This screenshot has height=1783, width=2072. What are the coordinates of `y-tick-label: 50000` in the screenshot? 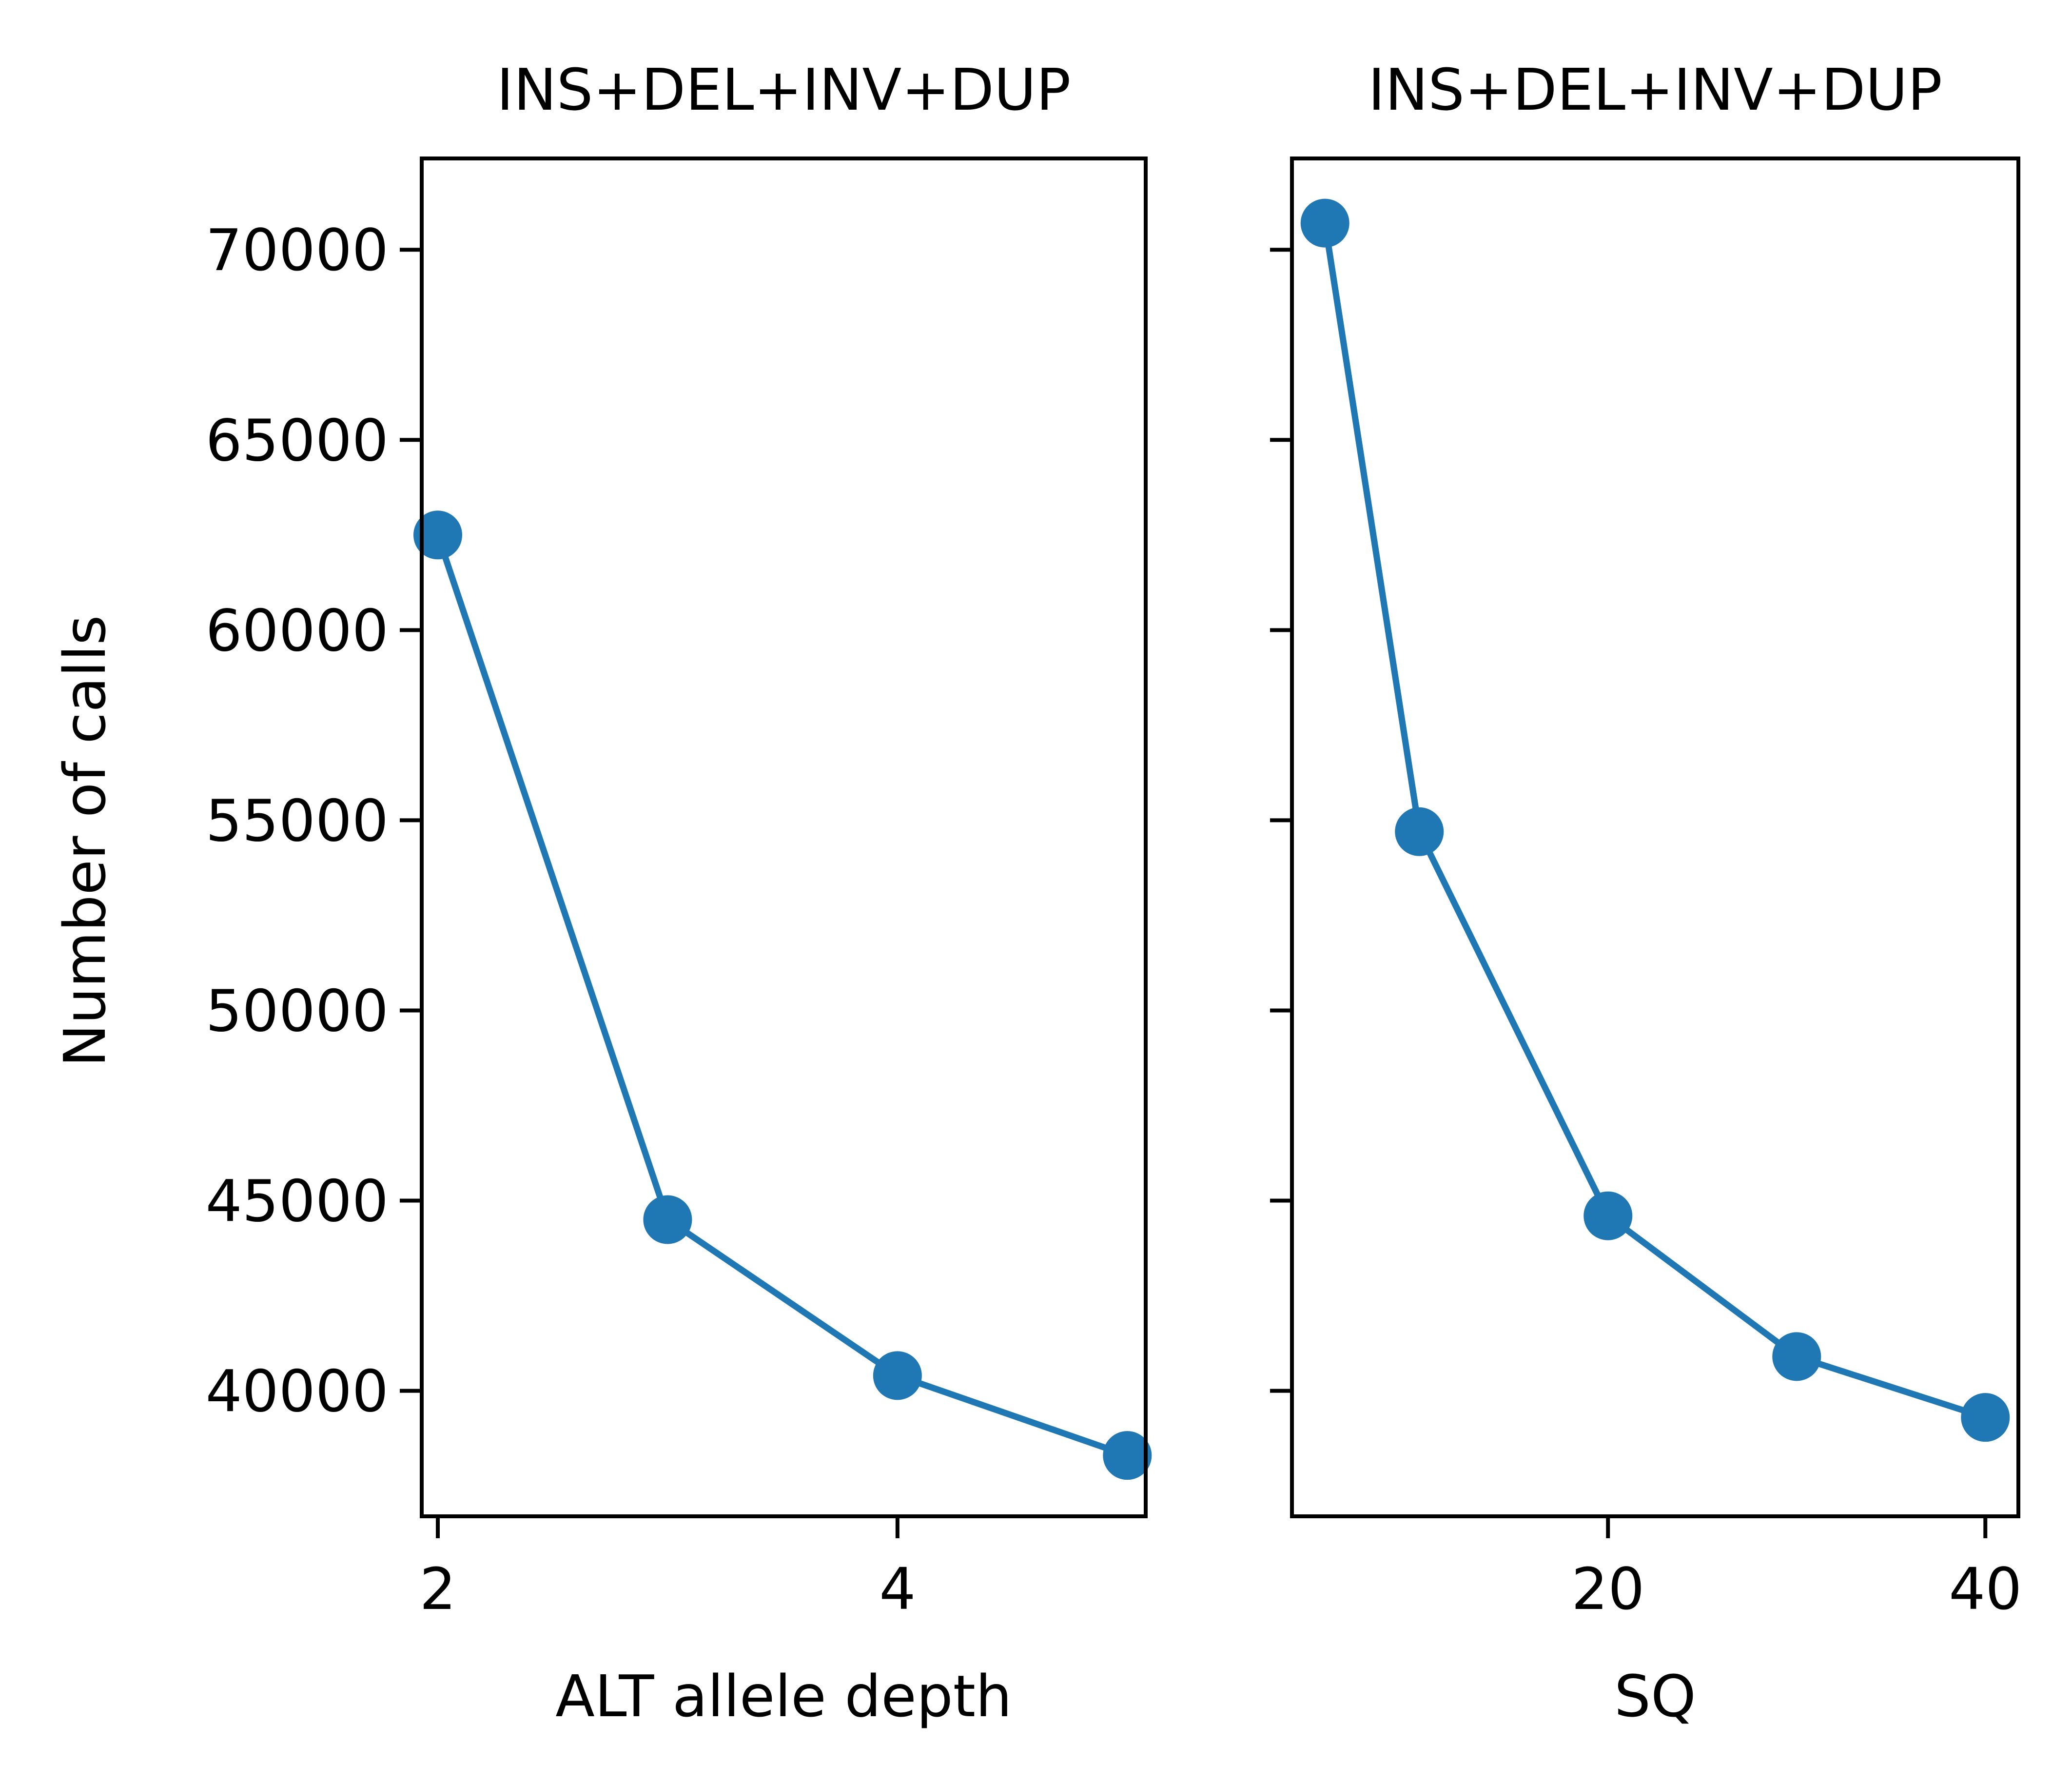 It's located at (297, 1010).